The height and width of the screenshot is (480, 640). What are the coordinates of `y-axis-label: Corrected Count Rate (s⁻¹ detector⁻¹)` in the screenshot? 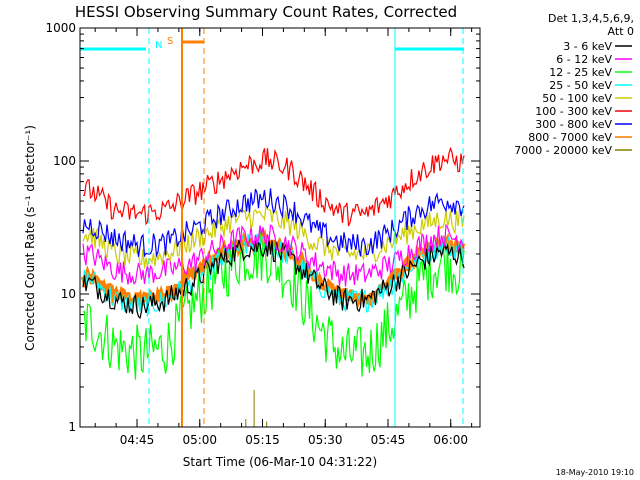 It's located at (30, 238).